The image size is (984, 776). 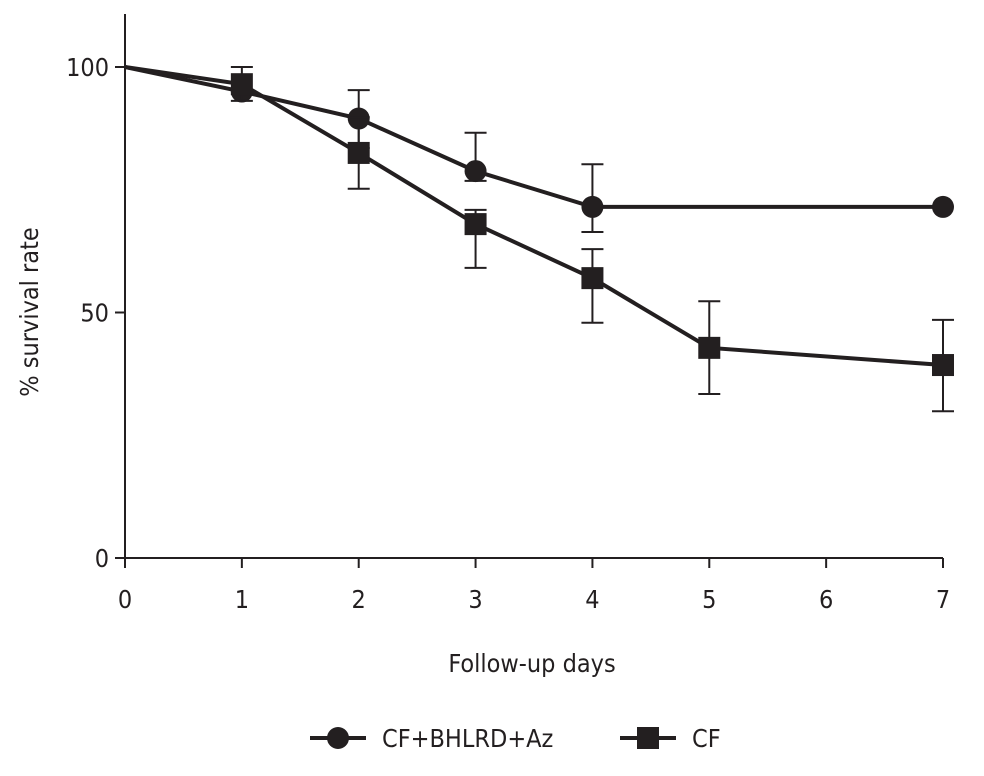 I want to click on x-tick-label: 5, so click(x=709, y=599).